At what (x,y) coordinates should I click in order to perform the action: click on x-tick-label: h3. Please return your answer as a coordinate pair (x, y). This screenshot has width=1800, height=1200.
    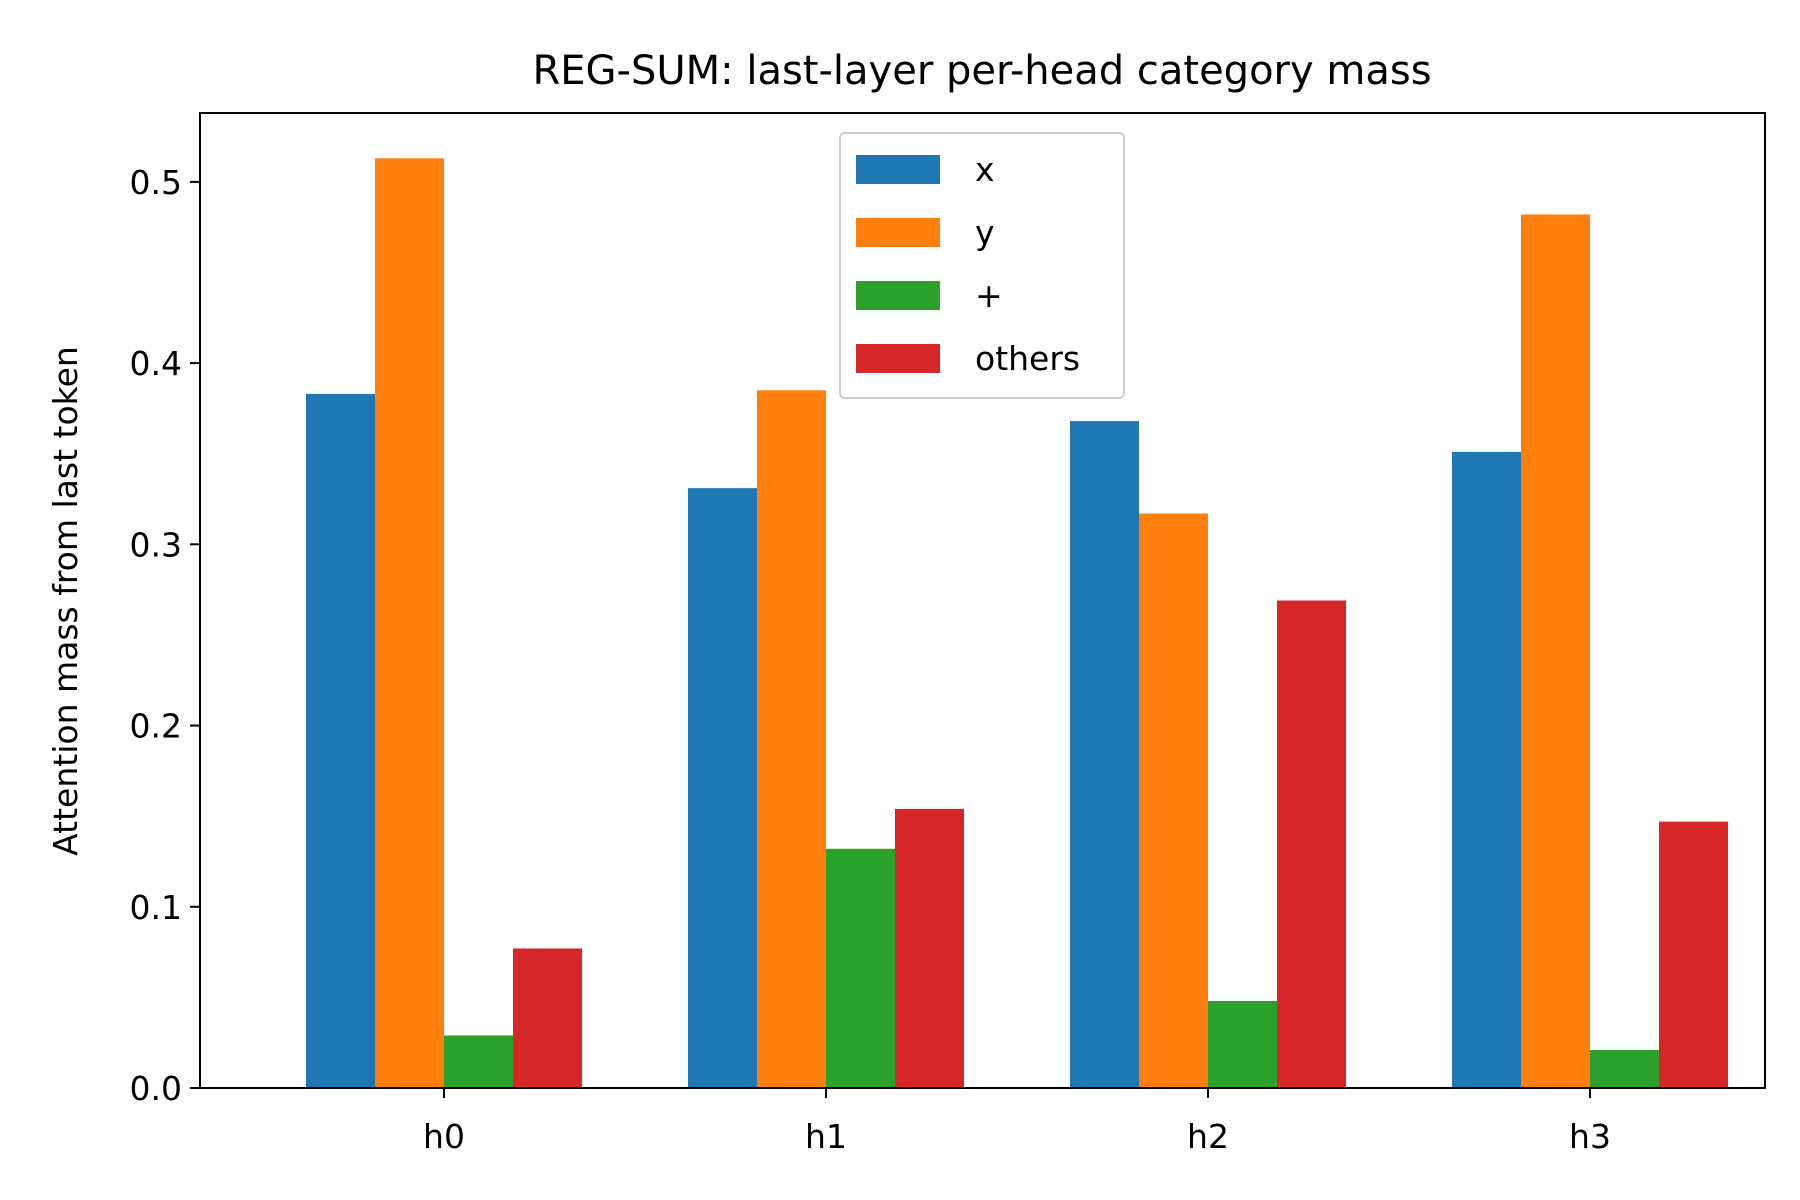
    Looking at the image, I should click on (1590, 1136).